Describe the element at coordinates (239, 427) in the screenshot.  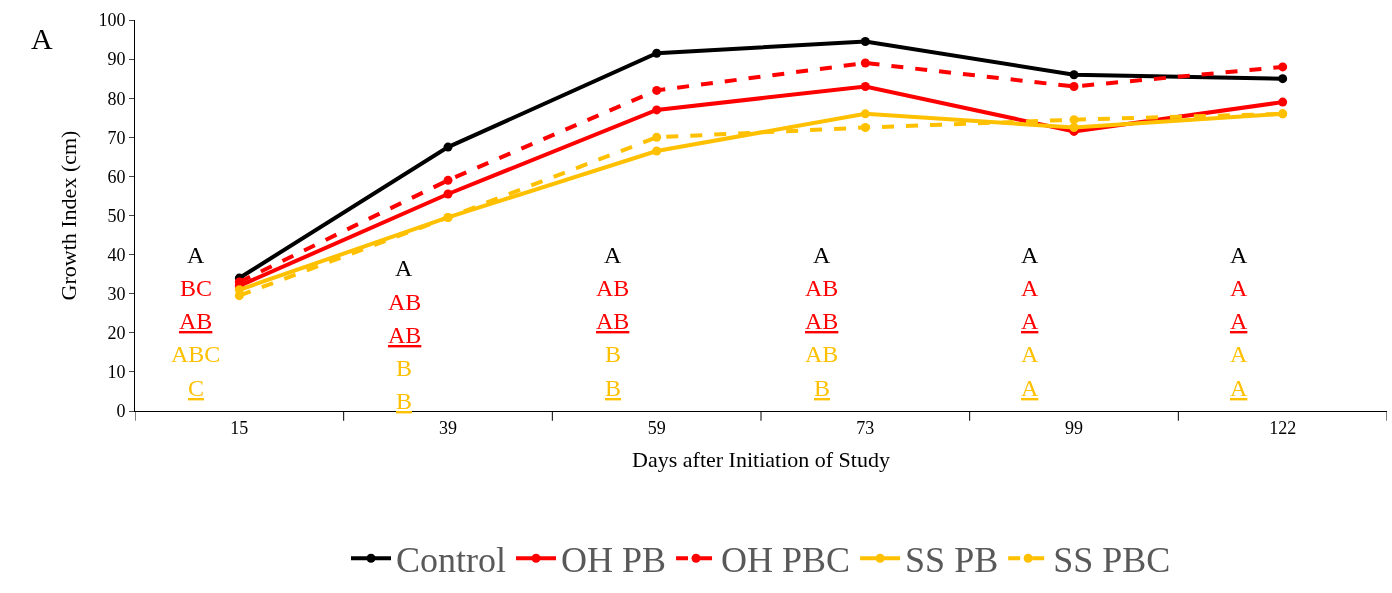
I see `x-tick-label: 15` at that location.